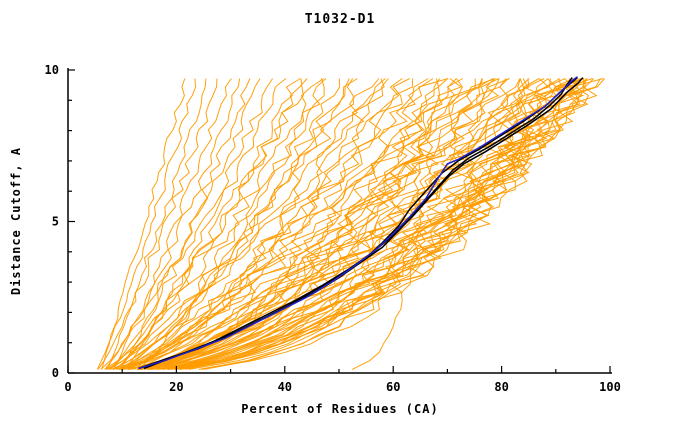 The image size is (680, 440). What do you see at coordinates (55, 222) in the screenshot?
I see `y-tick-label: 5` at bounding box center [55, 222].